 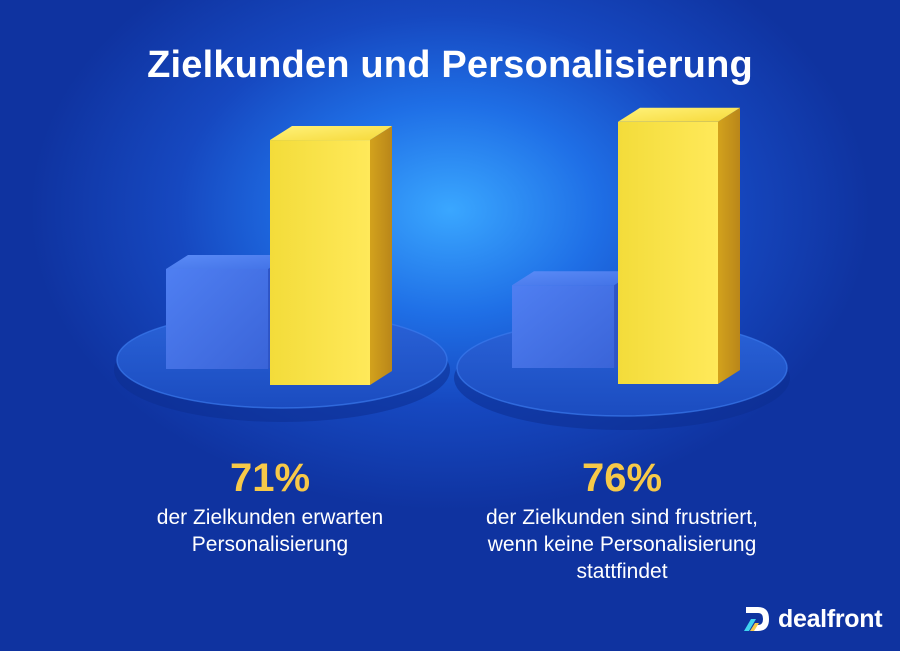 What do you see at coordinates (622, 571) in the screenshot?
I see `stat-right-caption-line: stattfindet` at bounding box center [622, 571].